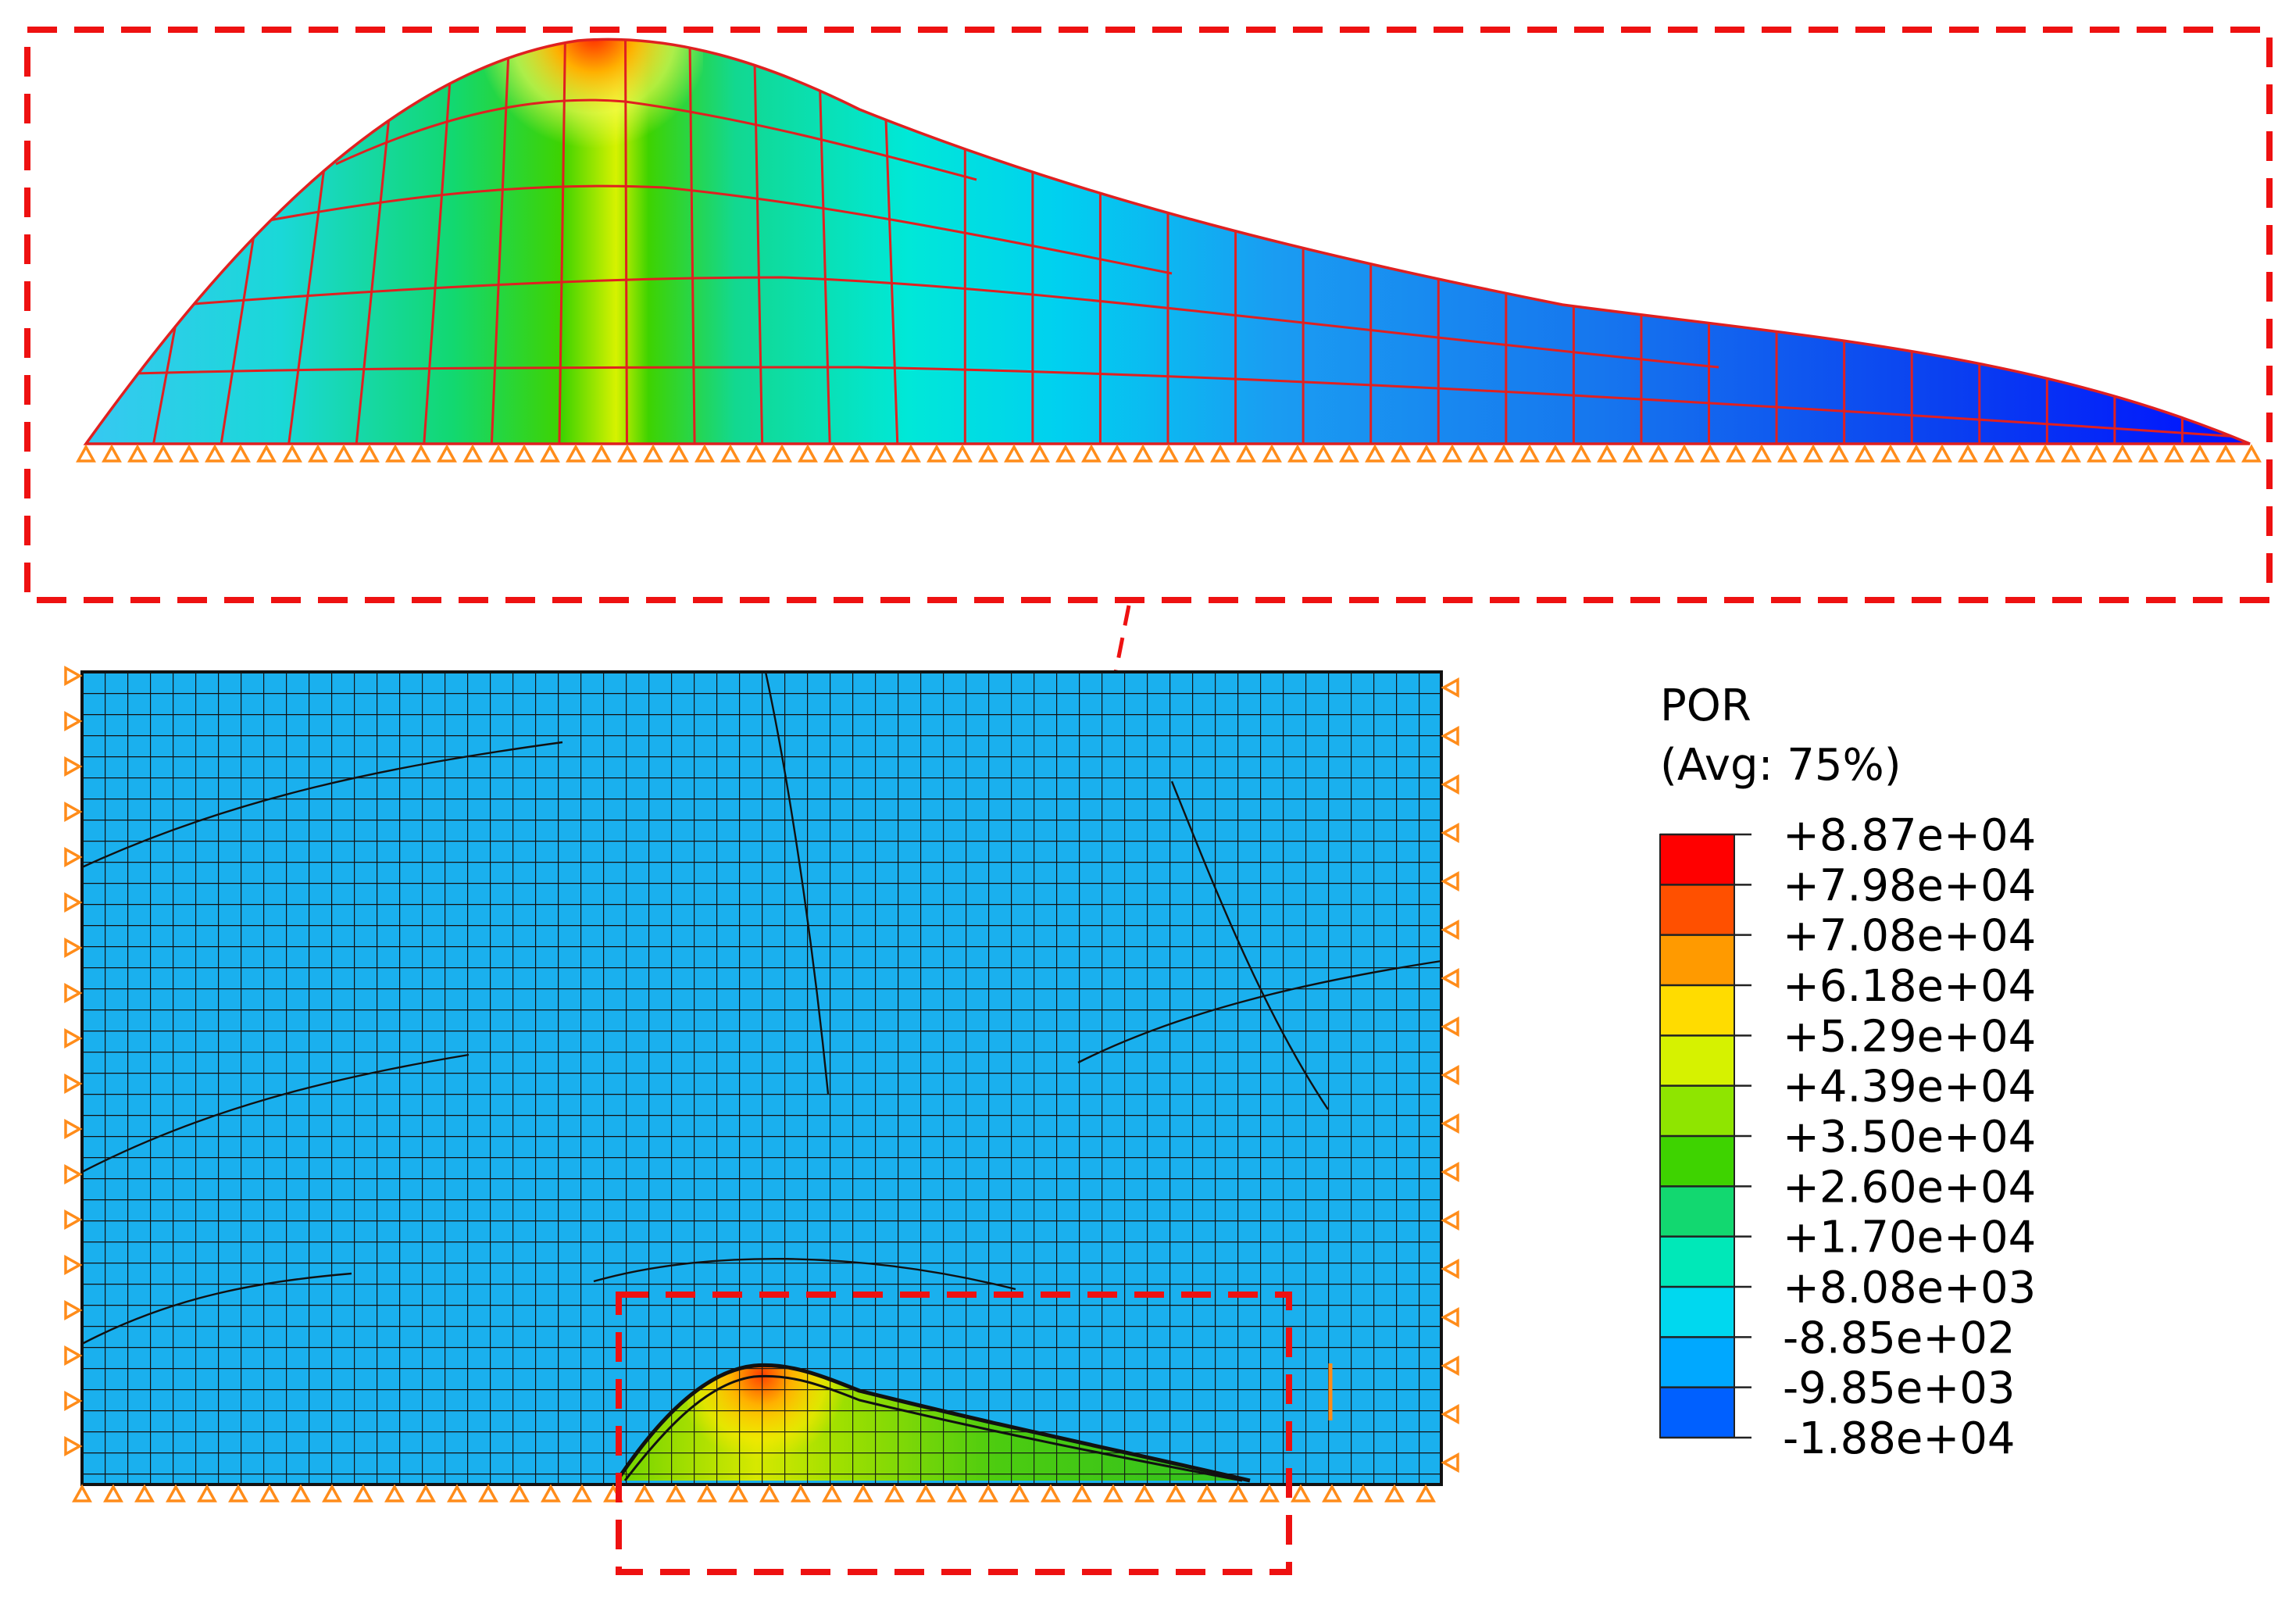 This screenshot has width=2296, height=1597. I want to click on domain-mound-outline, so click(933, 1423).